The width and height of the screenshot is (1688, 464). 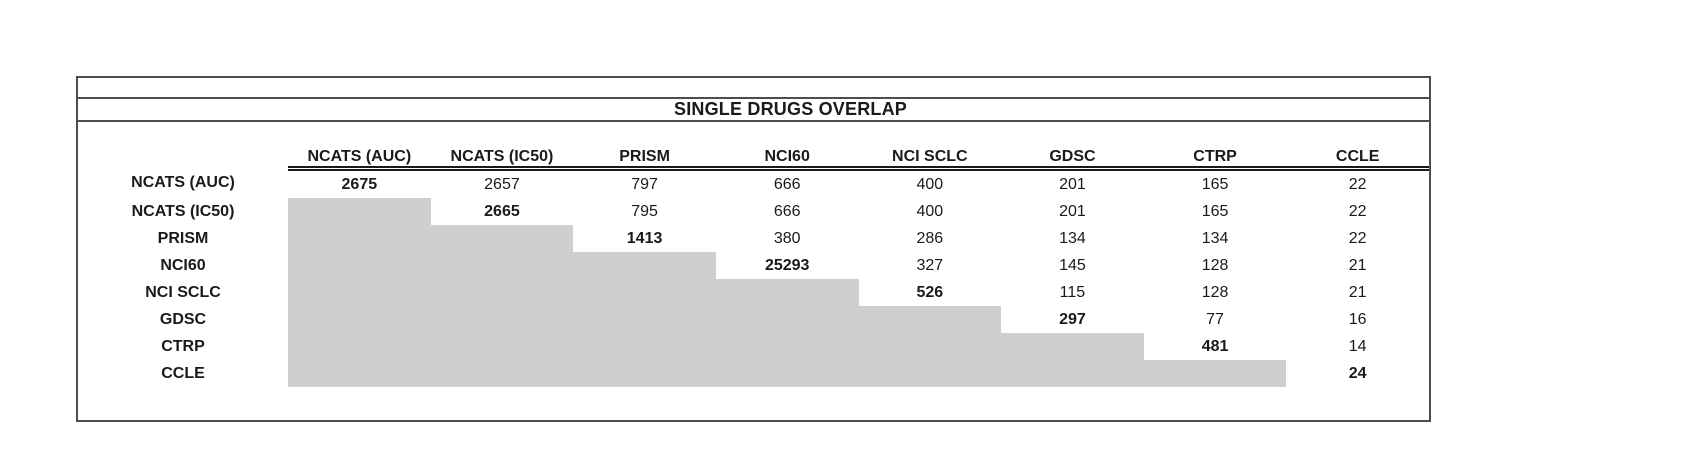 What do you see at coordinates (183, 238) in the screenshot?
I see `row-label: PRISM` at bounding box center [183, 238].